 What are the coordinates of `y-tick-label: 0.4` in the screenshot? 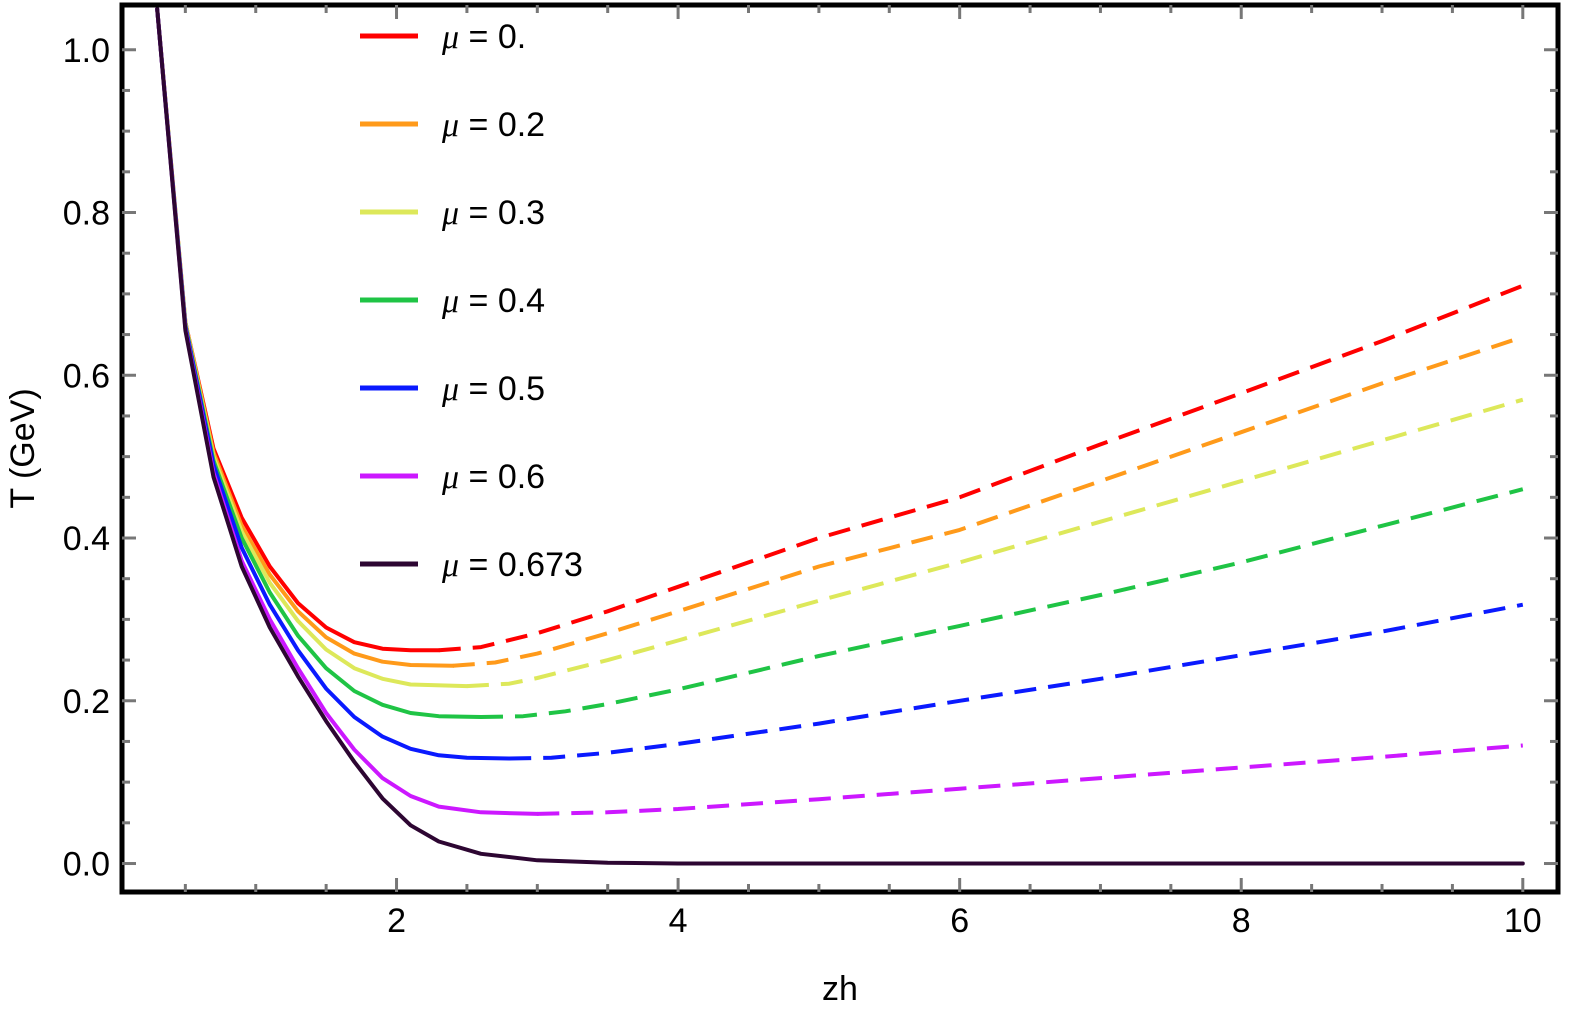 It's located at (86, 539).